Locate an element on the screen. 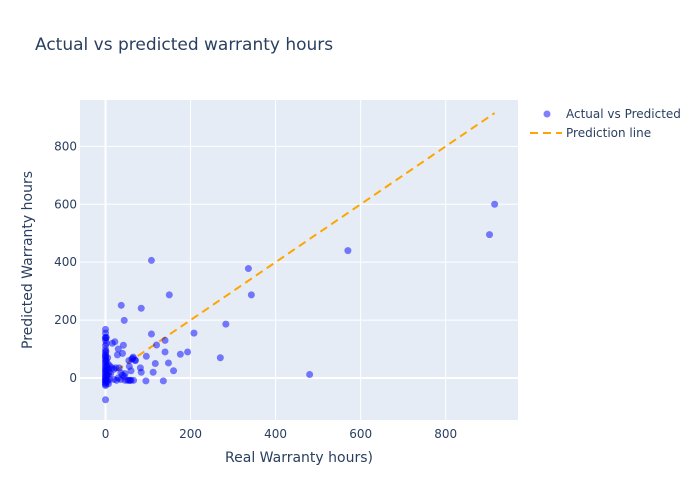 The image size is (700, 500). y-tick-label: 0 is located at coordinates (73, 378).